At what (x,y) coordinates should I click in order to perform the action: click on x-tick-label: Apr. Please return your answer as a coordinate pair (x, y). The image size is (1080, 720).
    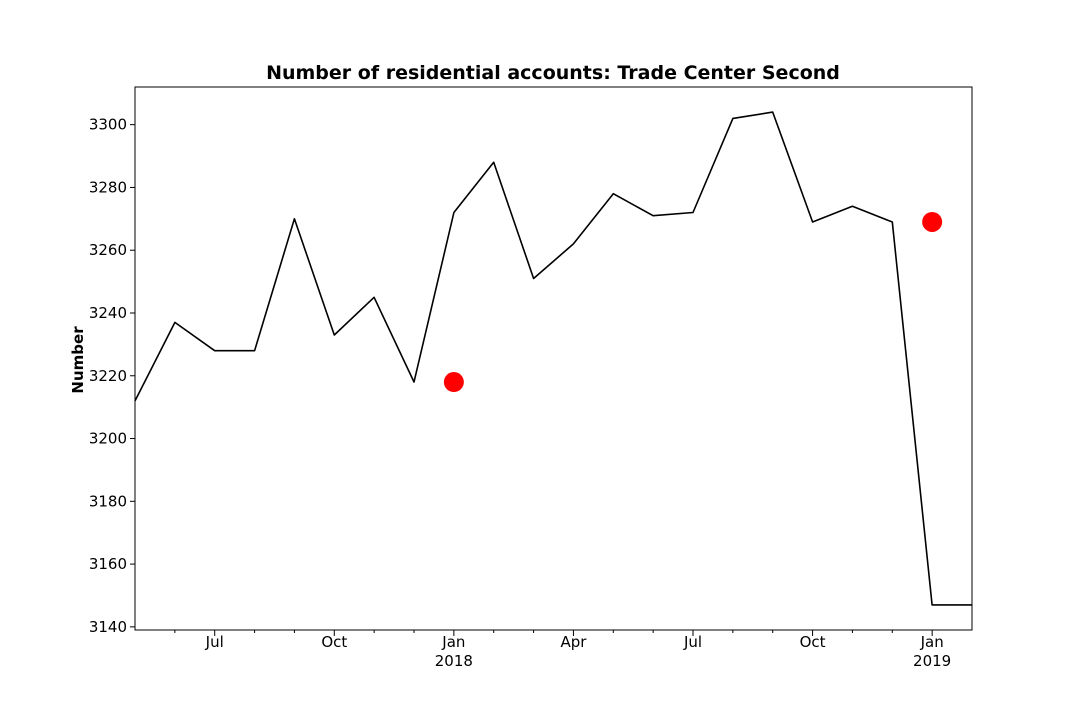
    Looking at the image, I should click on (573, 642).